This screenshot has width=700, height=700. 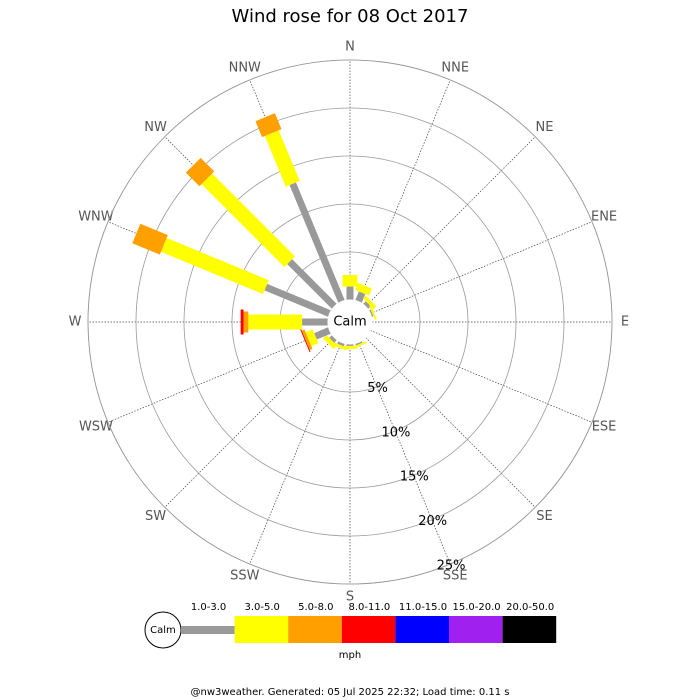 What do you see at coordinates (245, 67) in the screenshot?
I see `direction-label: NNW` at bounding box center [245, 67].